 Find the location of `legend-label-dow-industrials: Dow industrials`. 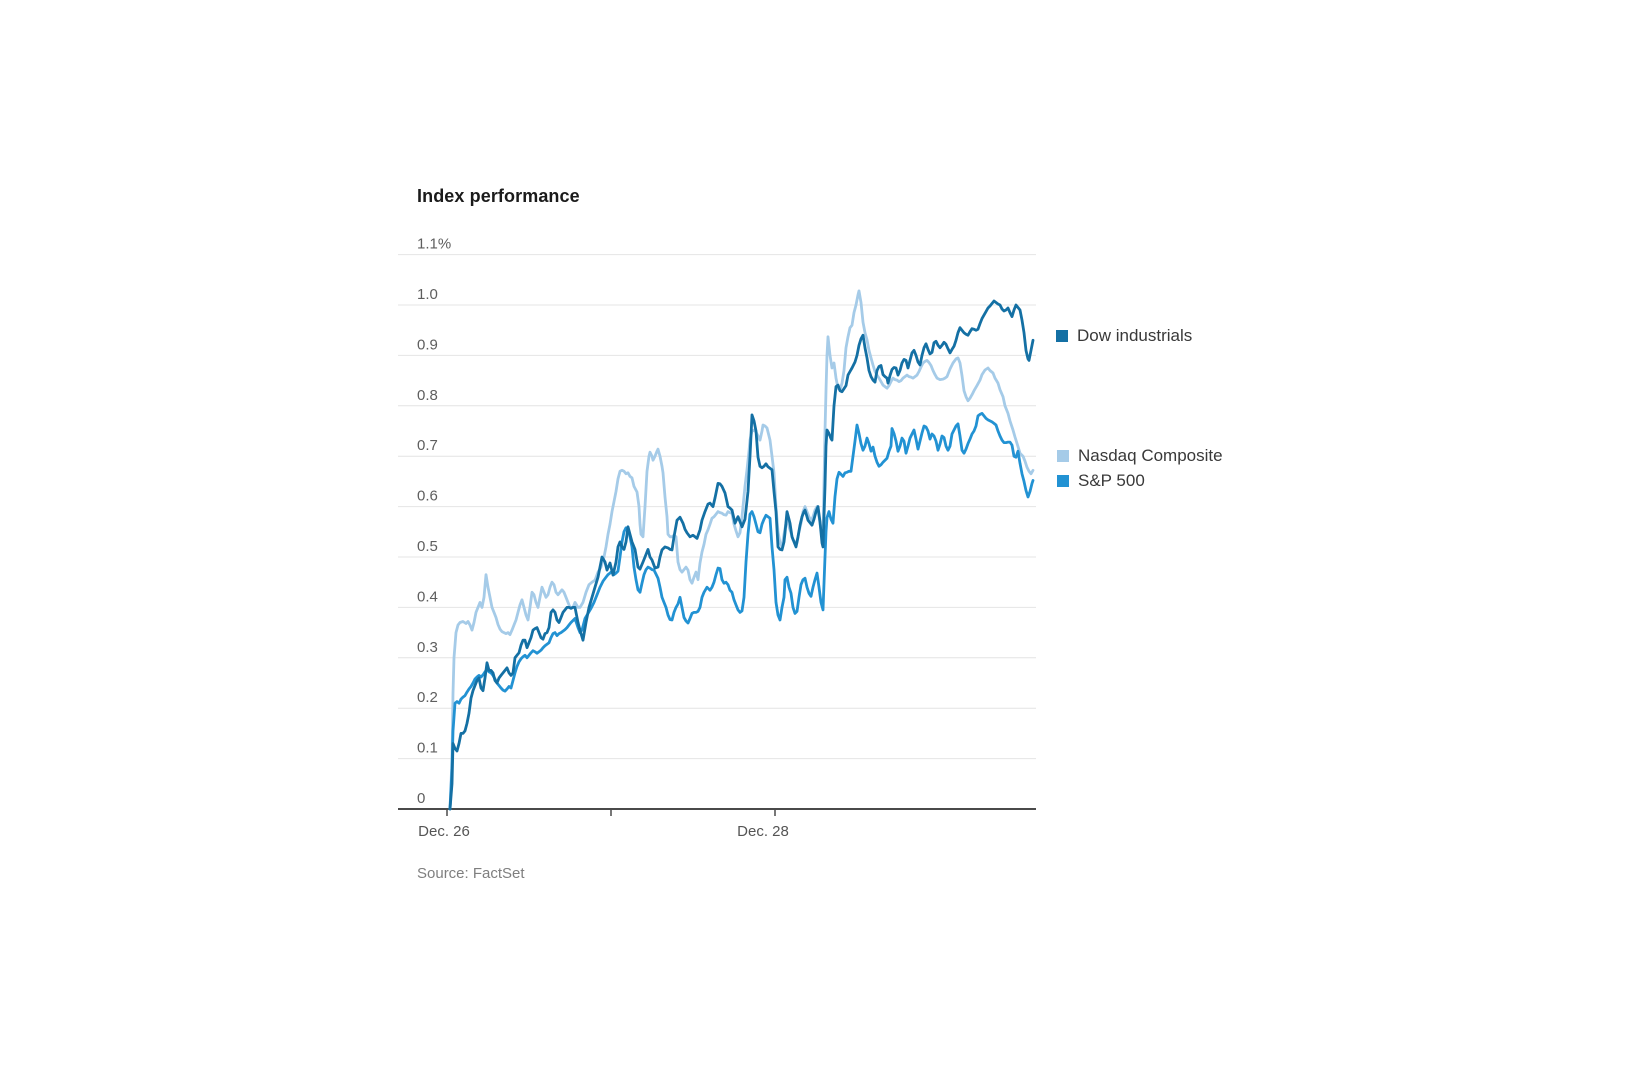

legend-label-dow-industrials: Dow industrials is located at coordinates (1135, 335).